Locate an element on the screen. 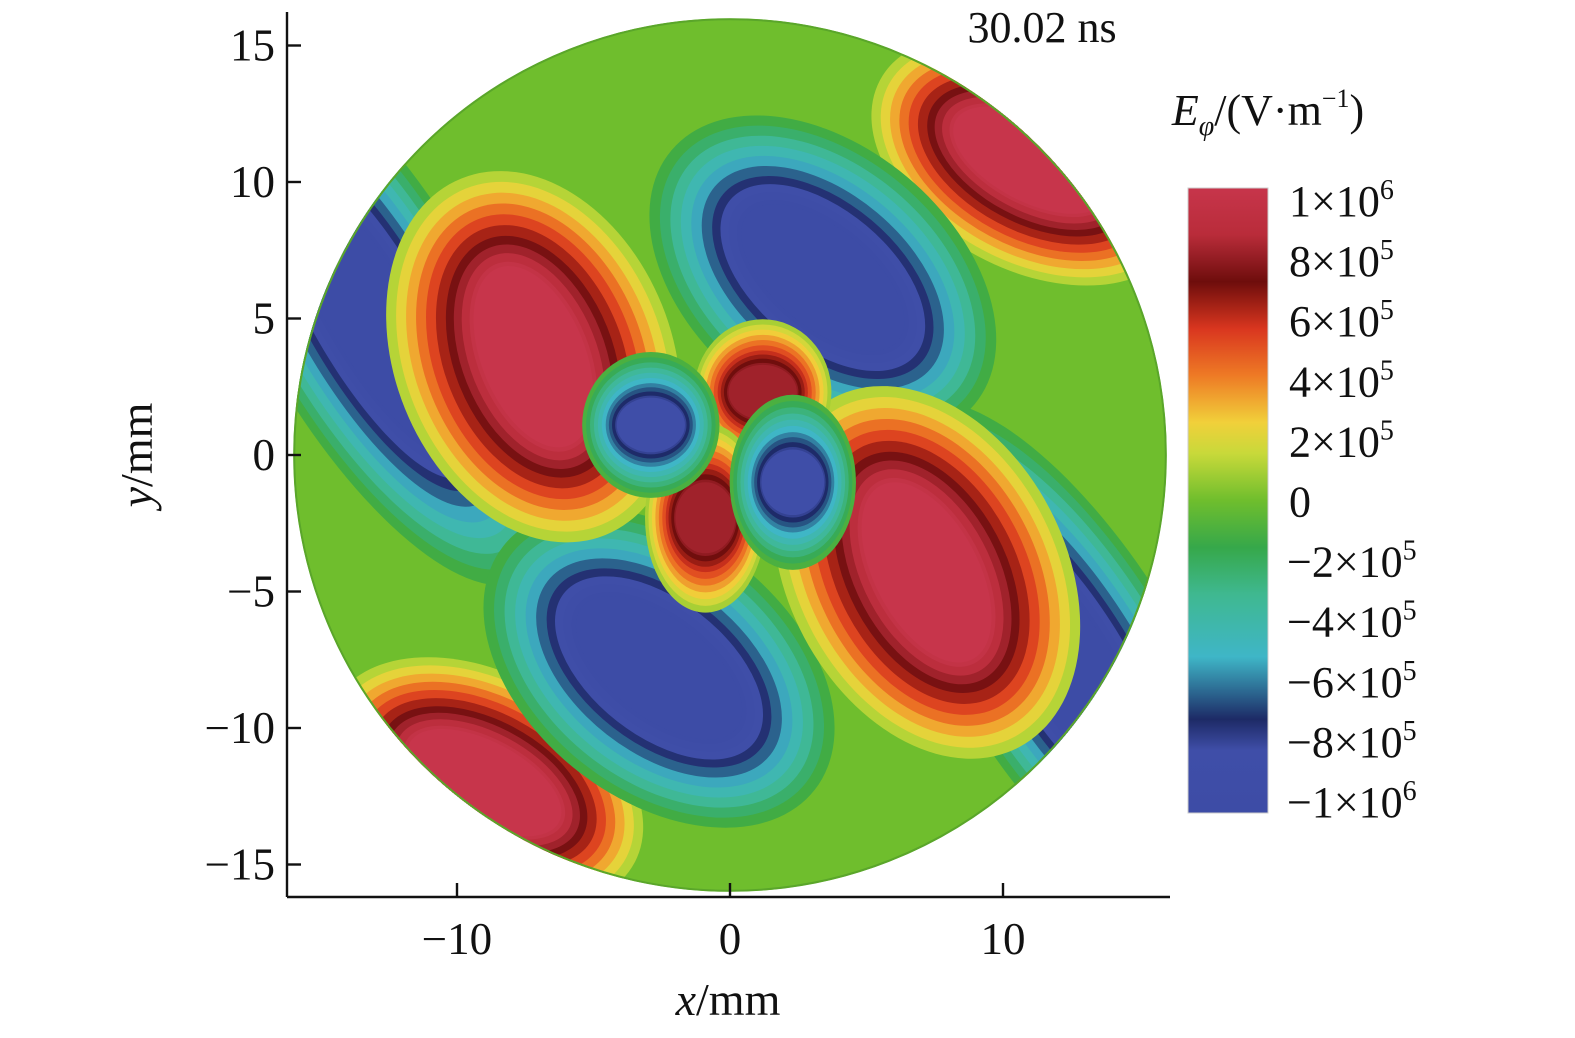  colorbar-tick-base: −2×10 is located at coordinates (1345, 562).